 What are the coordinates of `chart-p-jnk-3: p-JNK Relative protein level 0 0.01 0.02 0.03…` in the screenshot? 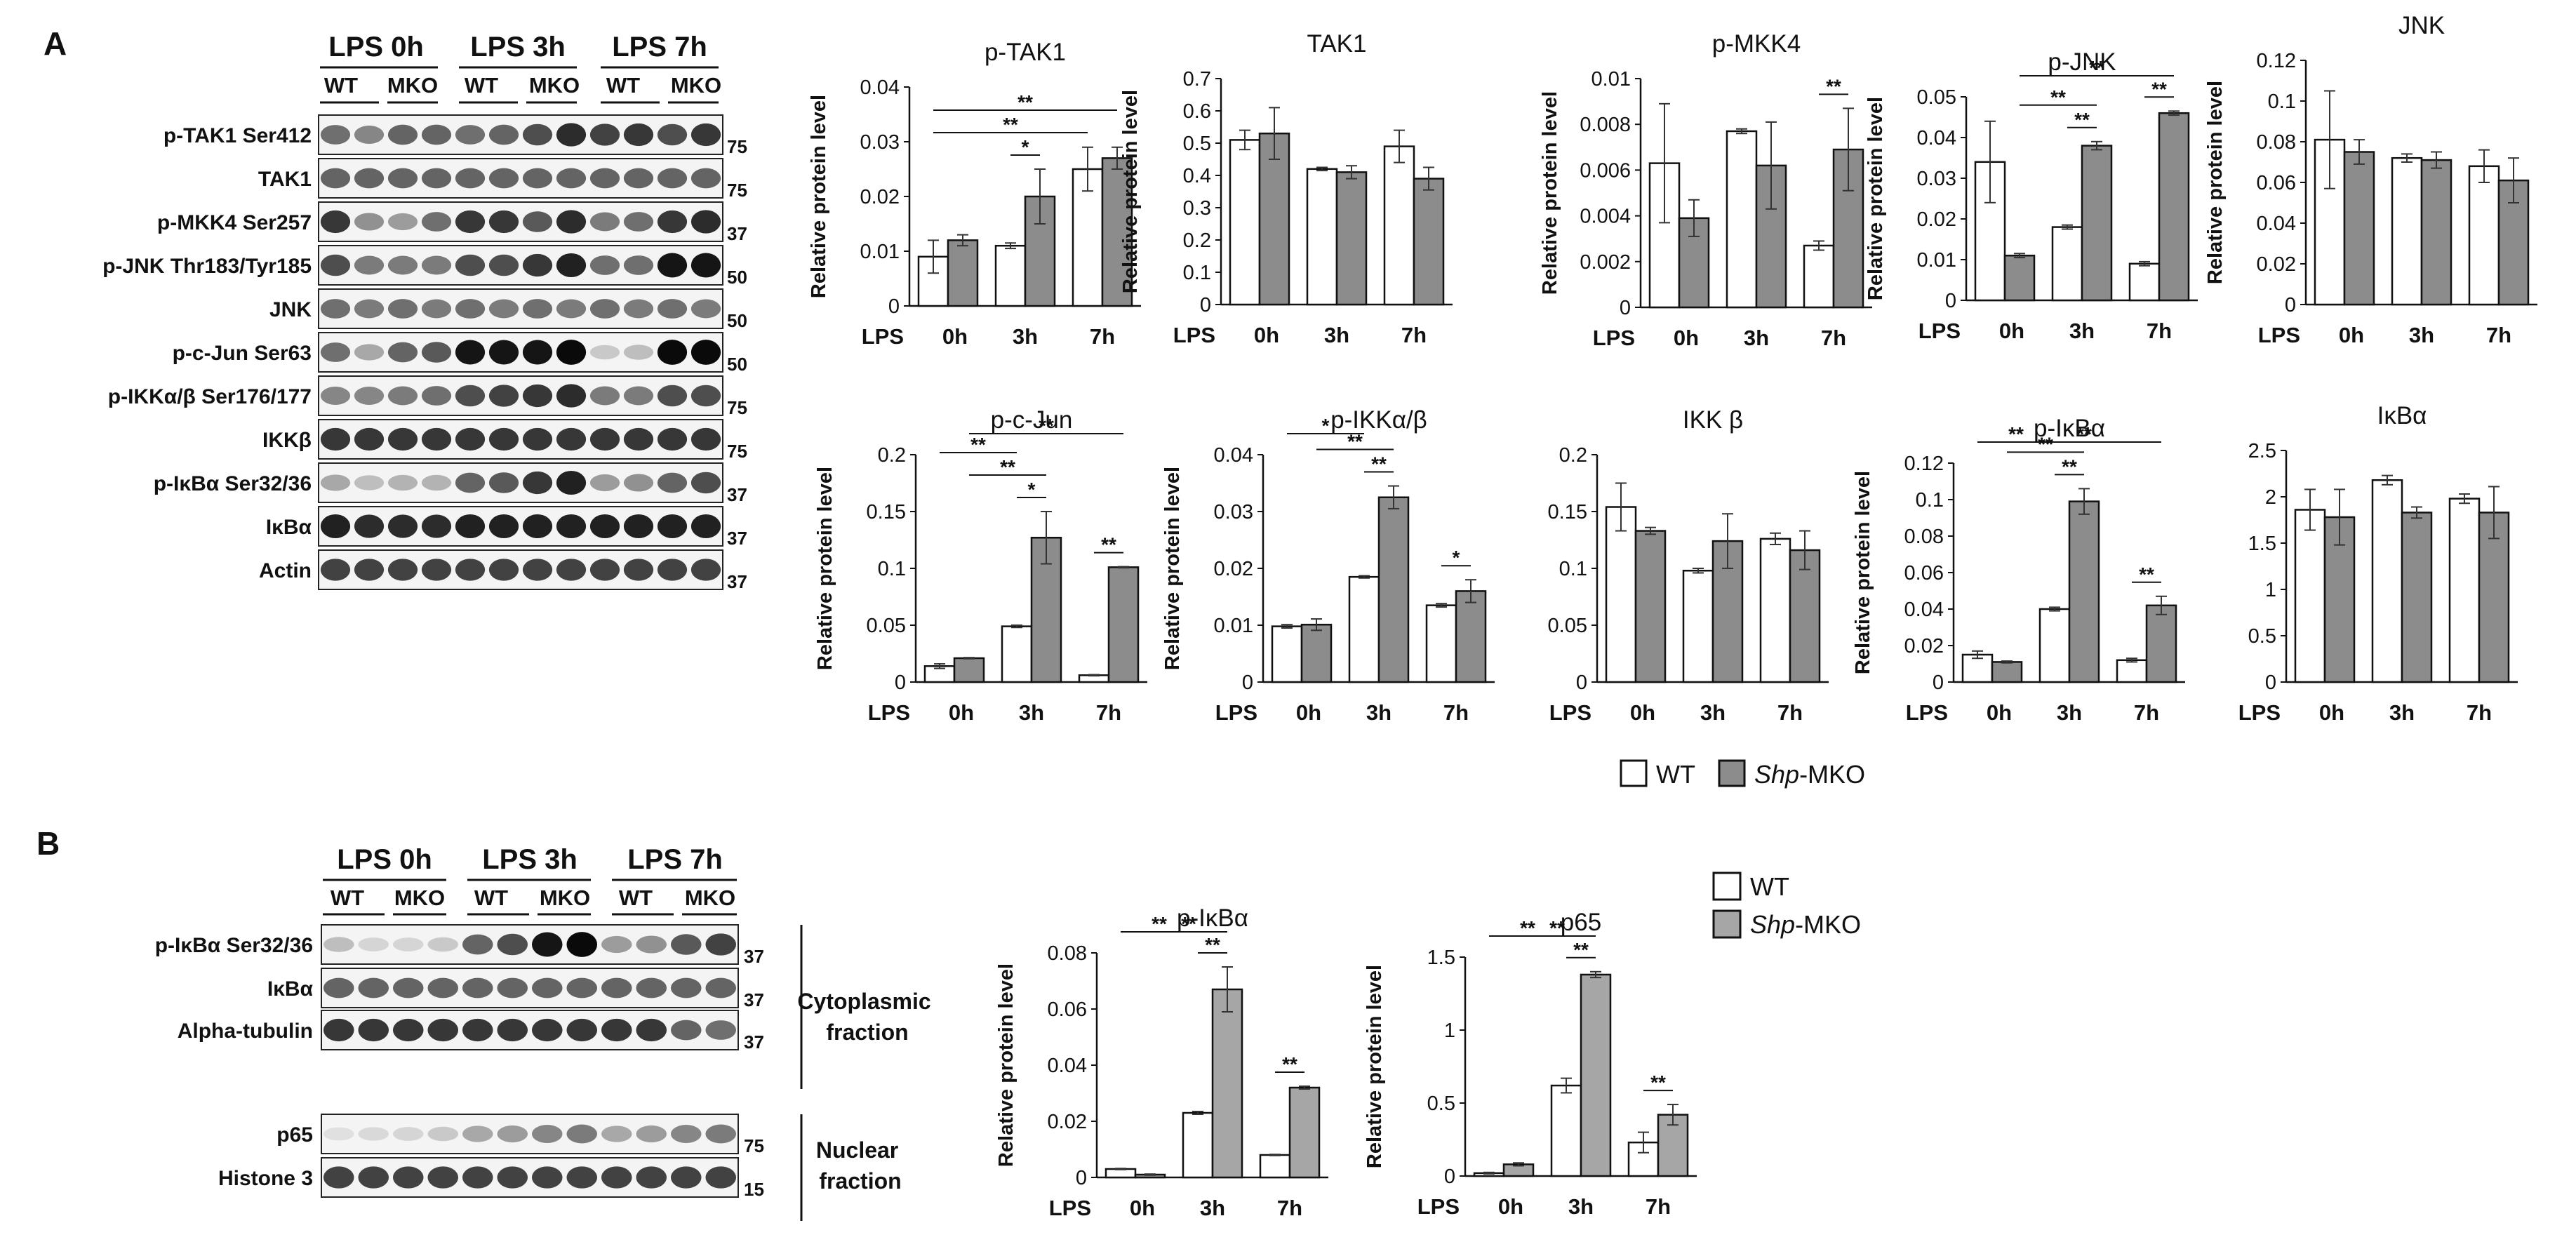 It's located at (2031, 196).